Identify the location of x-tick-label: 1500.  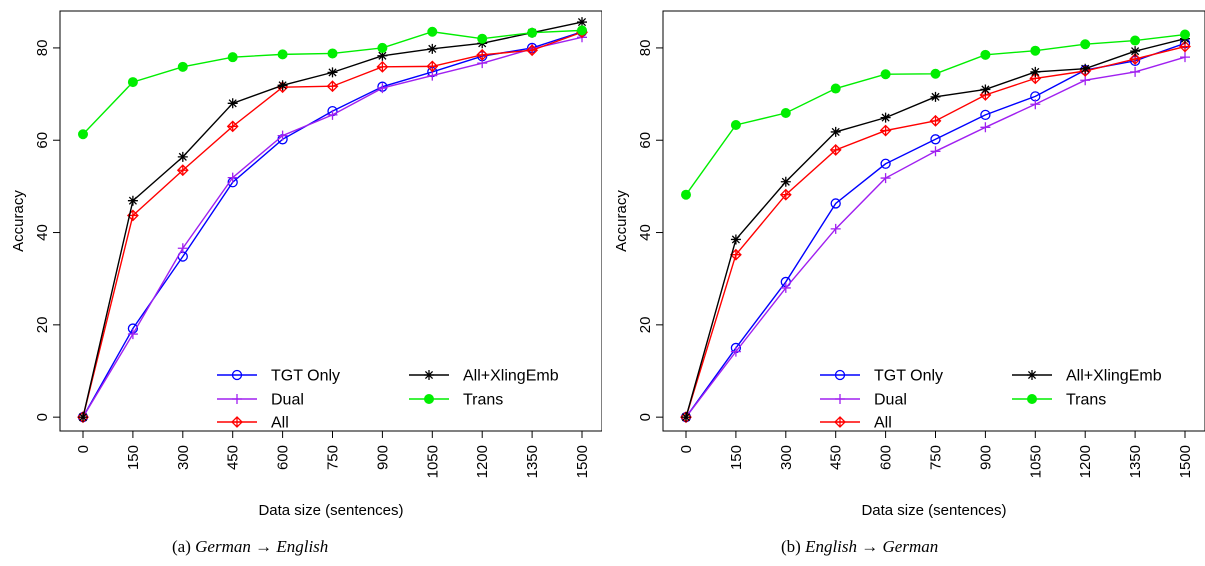
(1185, 461).